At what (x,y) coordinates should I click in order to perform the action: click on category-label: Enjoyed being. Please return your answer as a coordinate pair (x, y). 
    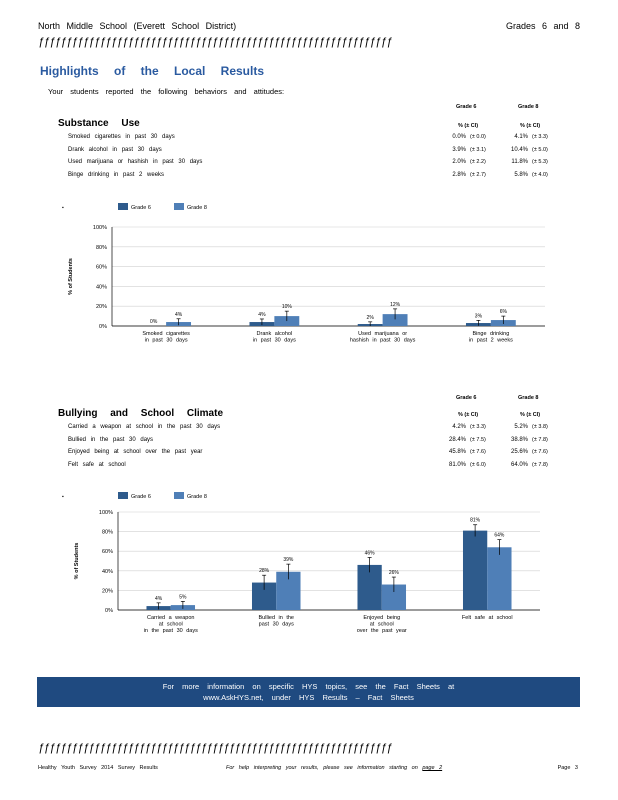
    Looking at the image, I should click on (381, 618).